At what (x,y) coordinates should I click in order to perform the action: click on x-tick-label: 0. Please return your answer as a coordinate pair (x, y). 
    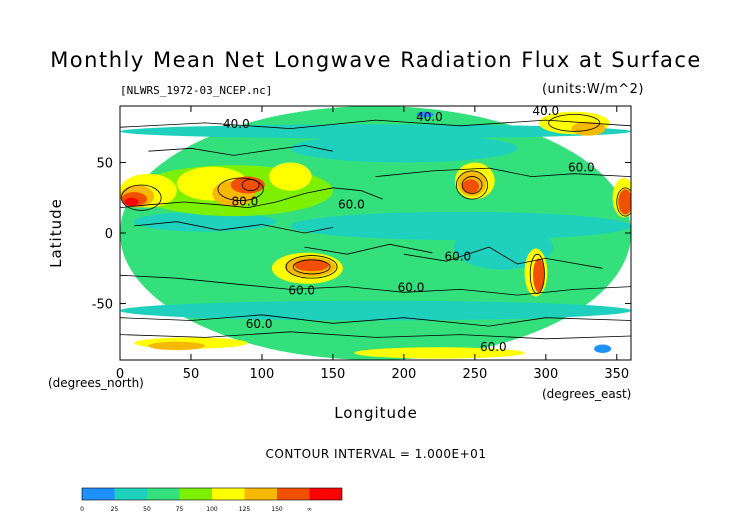
    Looking at the image, I should click on (120, 374).